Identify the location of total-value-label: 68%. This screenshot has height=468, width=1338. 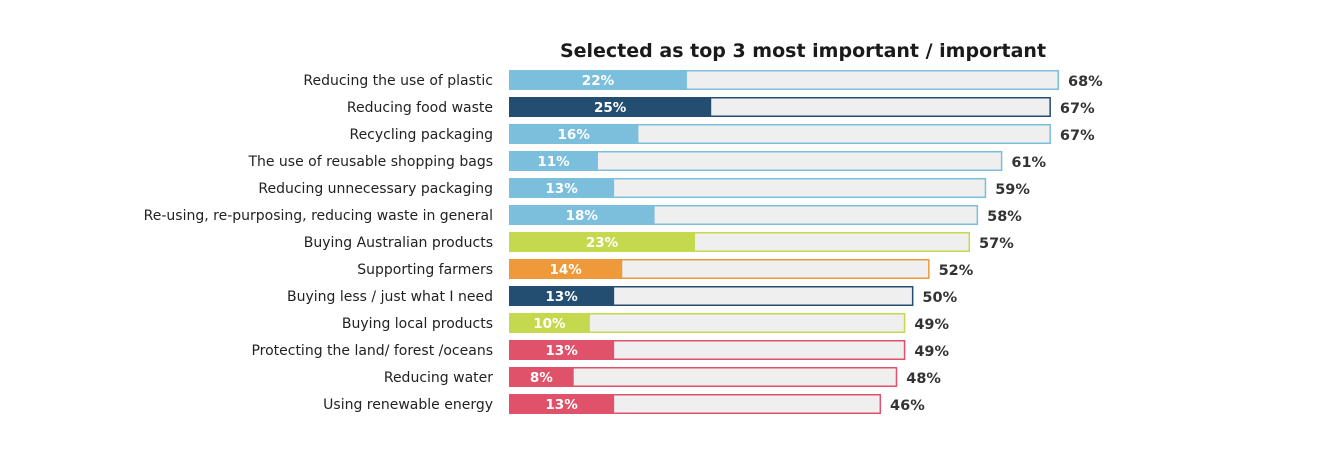
(1085, 82).